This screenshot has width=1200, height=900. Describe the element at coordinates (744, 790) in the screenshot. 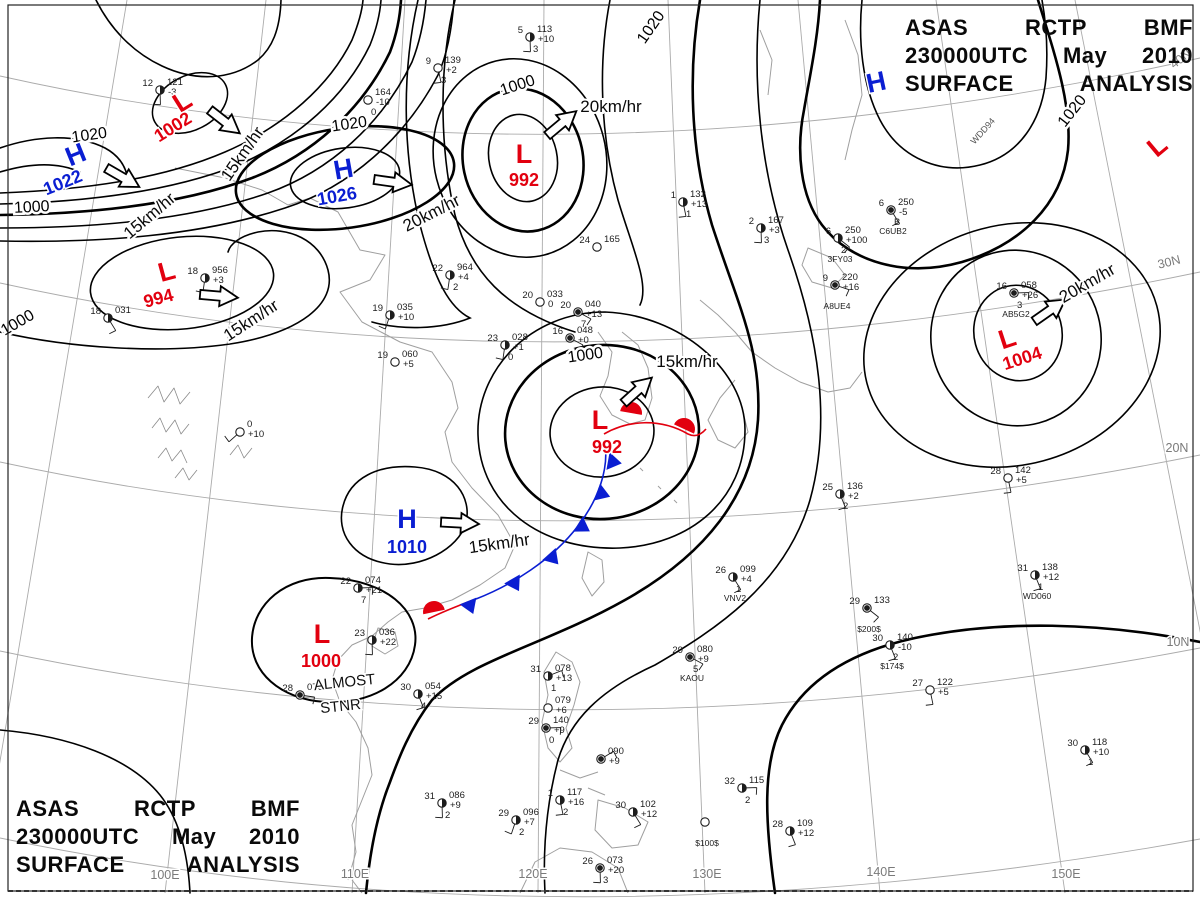

I see `station-plot: 32 115 2` at that location.